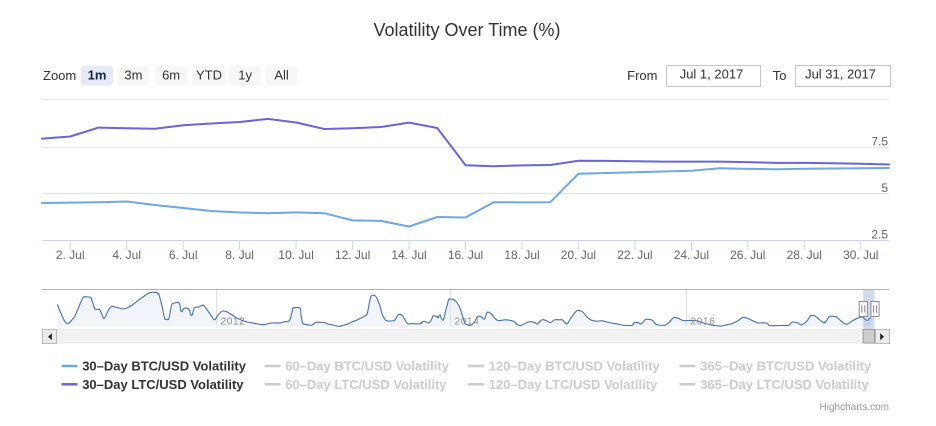 The width and height of the screenshot is (936, 426). What do you see at coordinates (860, 255) in the screenshot?
I see `svg-text: 30. Jul` at bounding box center [860, 255].